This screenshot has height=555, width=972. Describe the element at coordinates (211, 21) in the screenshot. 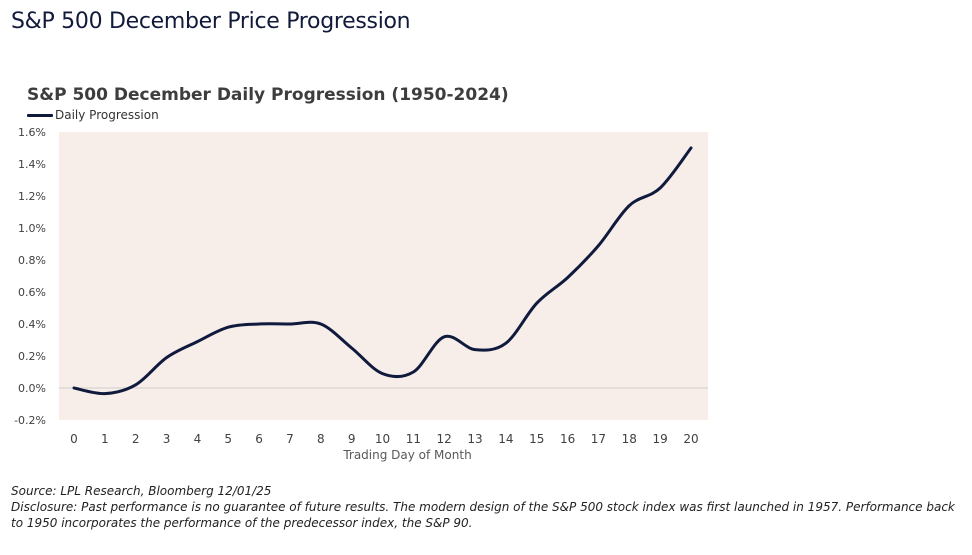

I see `page-title: S&P 500 December Price Progression` at that location.